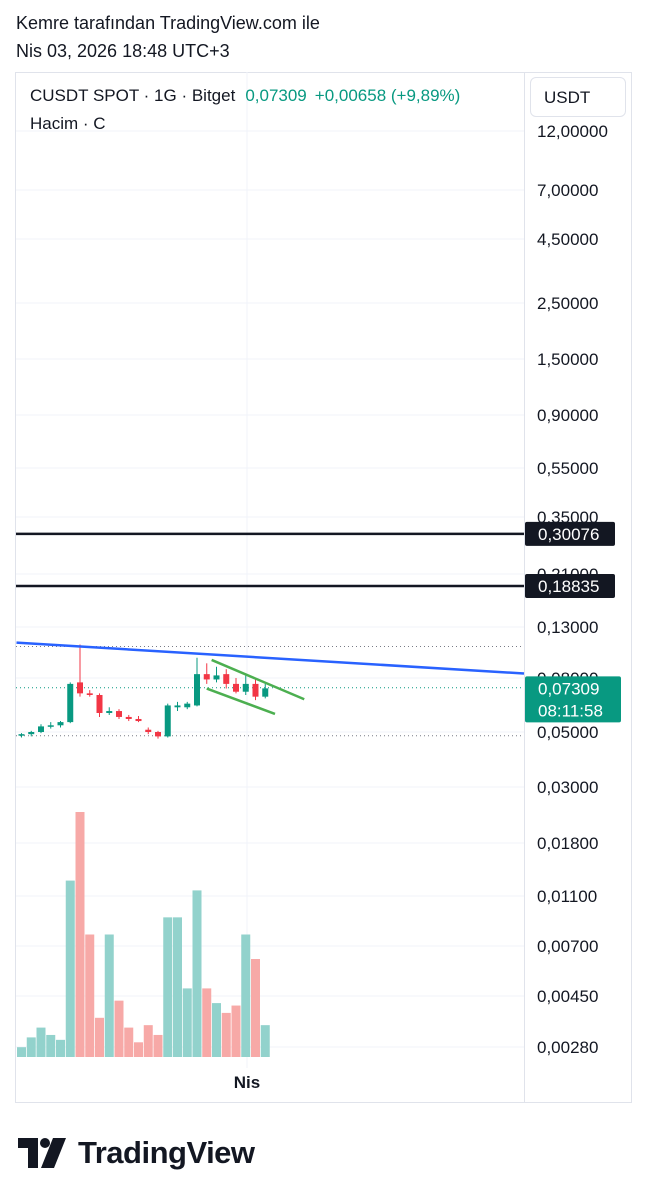 Image resolution: width=648 pixels, height=1200 pixels. I want to click on price-axis-label: 1,50000, so click(567, 359).